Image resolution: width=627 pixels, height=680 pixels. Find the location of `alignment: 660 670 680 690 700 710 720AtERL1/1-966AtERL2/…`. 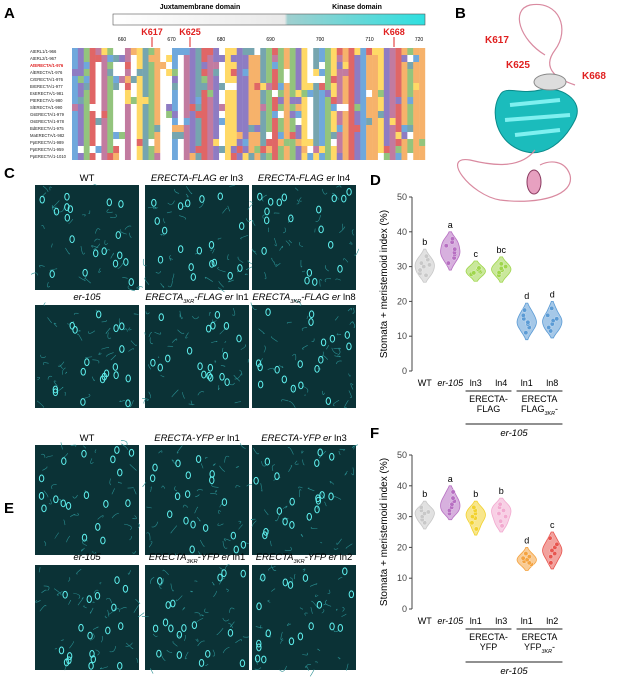

alignment: 660 670 680 690 700 710 720AtERL1/1-966AtERL2/… is located at coordinates (228, 98).